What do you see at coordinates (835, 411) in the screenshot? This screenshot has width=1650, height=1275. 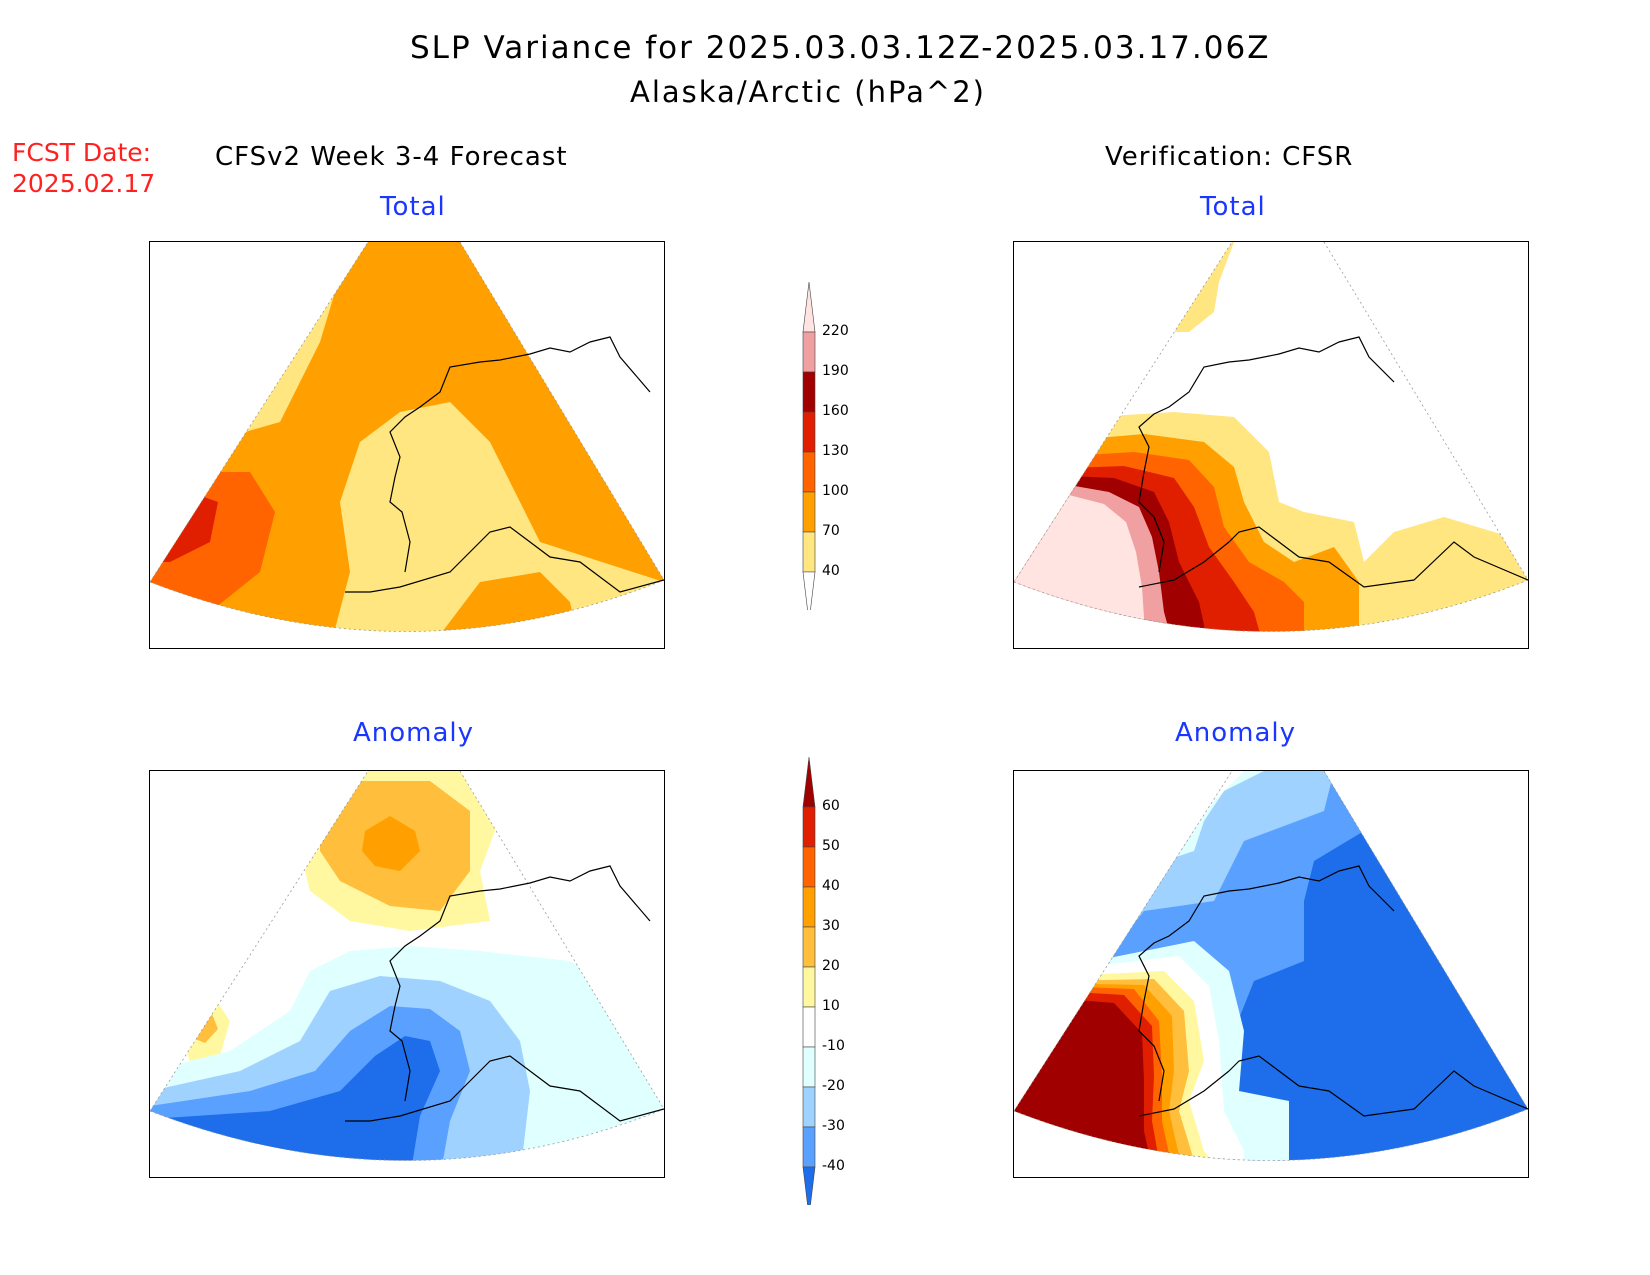 I see `colorbar-tick-label: 160` at bounding box center [835, 411].